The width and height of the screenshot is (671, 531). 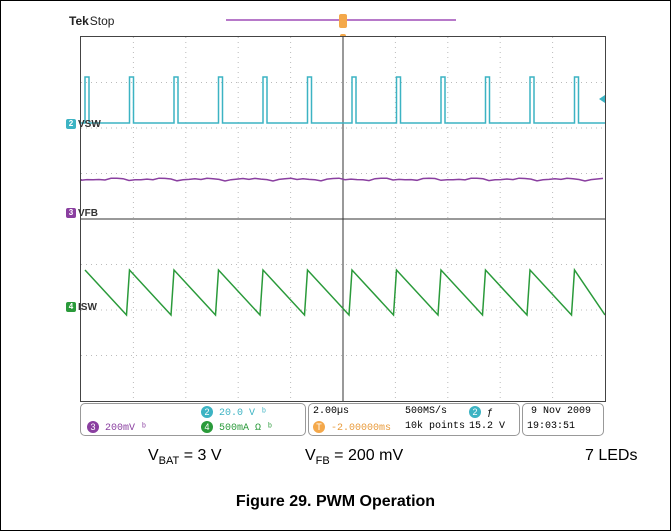 I want to click on caption-leds: 7 LEDs, so click(x=611, y=455).